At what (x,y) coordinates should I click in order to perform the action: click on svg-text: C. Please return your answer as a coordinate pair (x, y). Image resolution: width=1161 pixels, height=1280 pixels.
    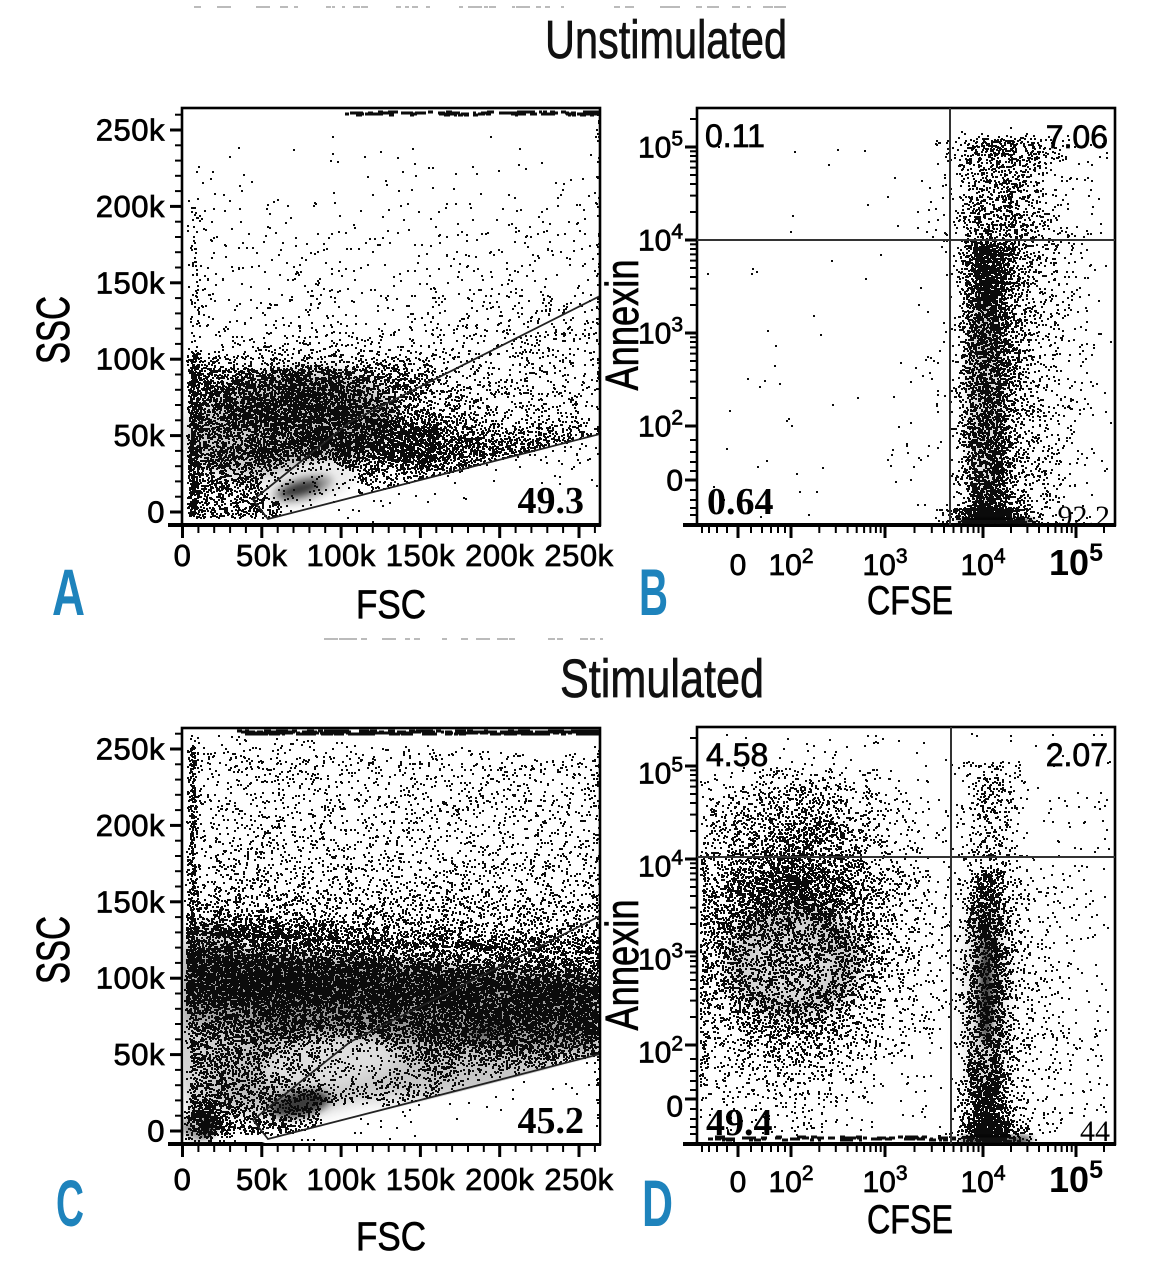
    Looking at the image, I should click on (70, 1203).